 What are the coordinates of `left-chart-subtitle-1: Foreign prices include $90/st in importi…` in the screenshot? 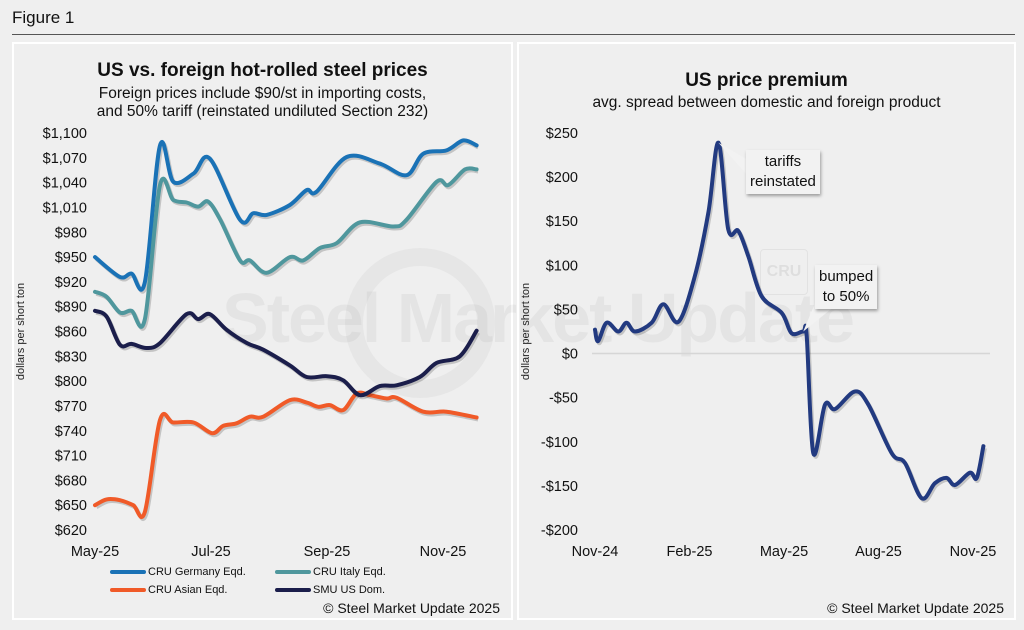 It's located at (262, 93).